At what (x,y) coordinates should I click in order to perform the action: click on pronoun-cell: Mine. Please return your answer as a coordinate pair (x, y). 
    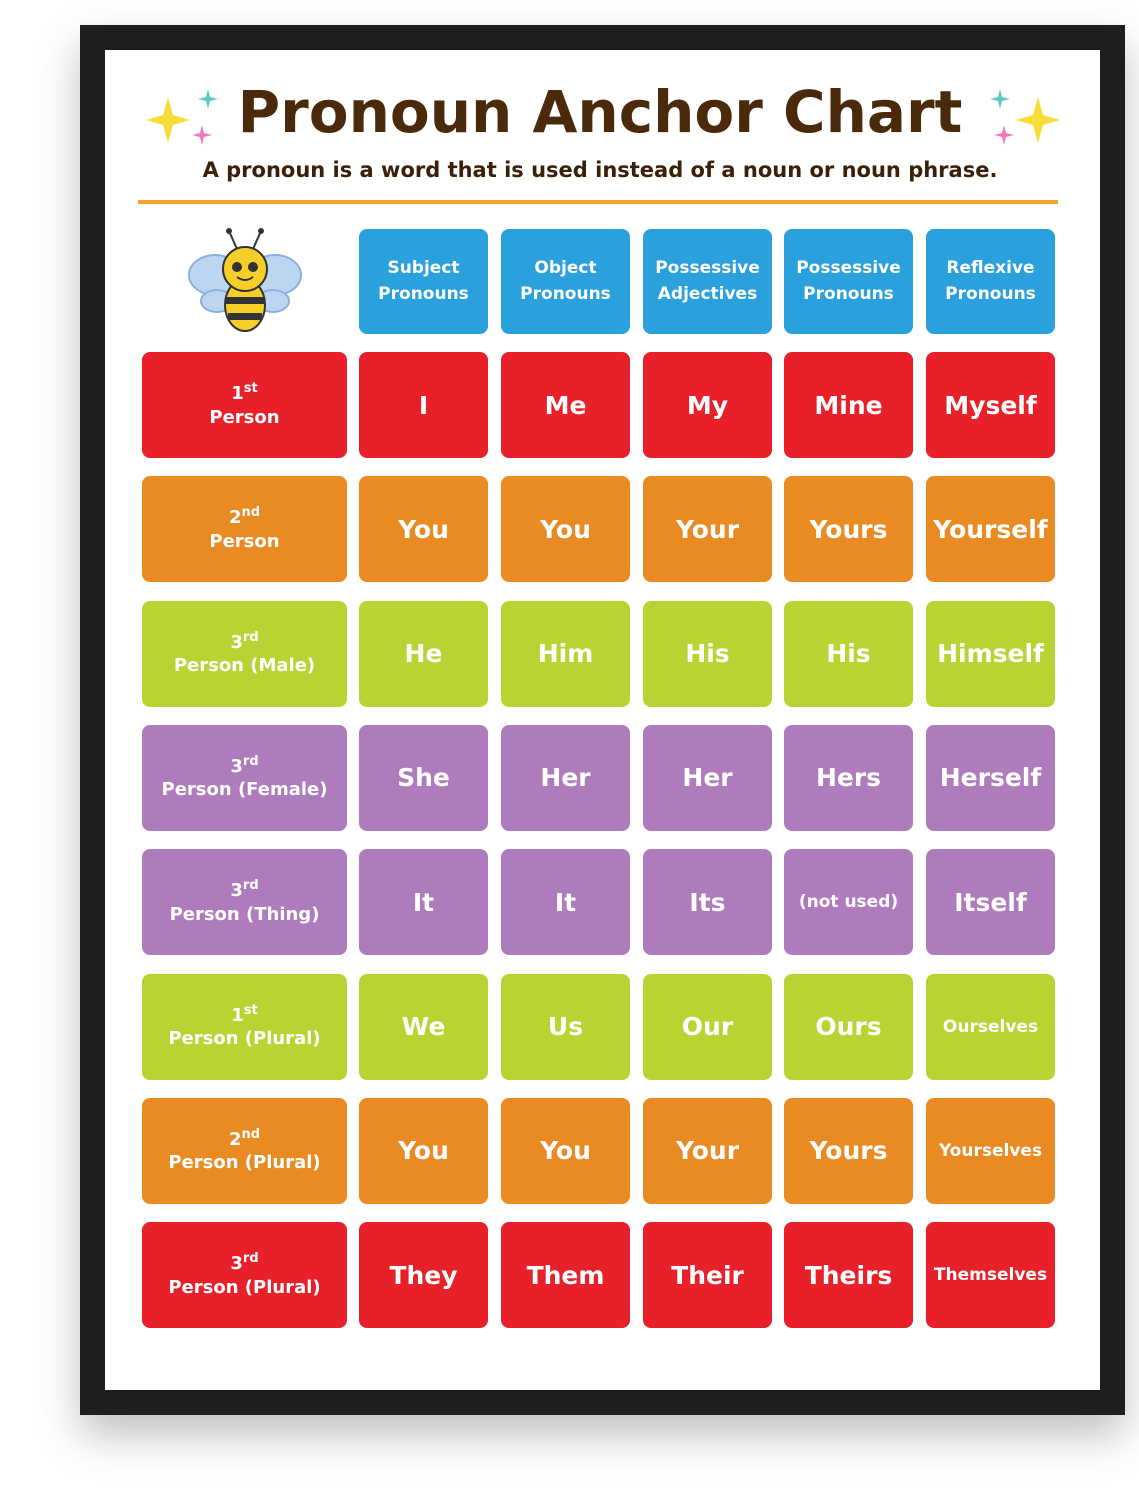
    Looking at the image, I should click on (848, 405).